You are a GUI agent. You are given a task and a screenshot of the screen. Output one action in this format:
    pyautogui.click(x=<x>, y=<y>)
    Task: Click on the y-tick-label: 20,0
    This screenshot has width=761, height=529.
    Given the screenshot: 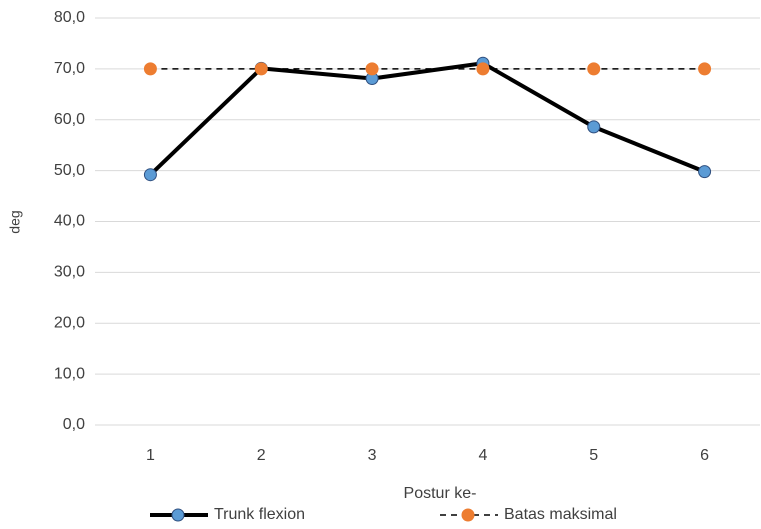 What is the action you would take?
    pyautogui.click(x=69, y=322)
    